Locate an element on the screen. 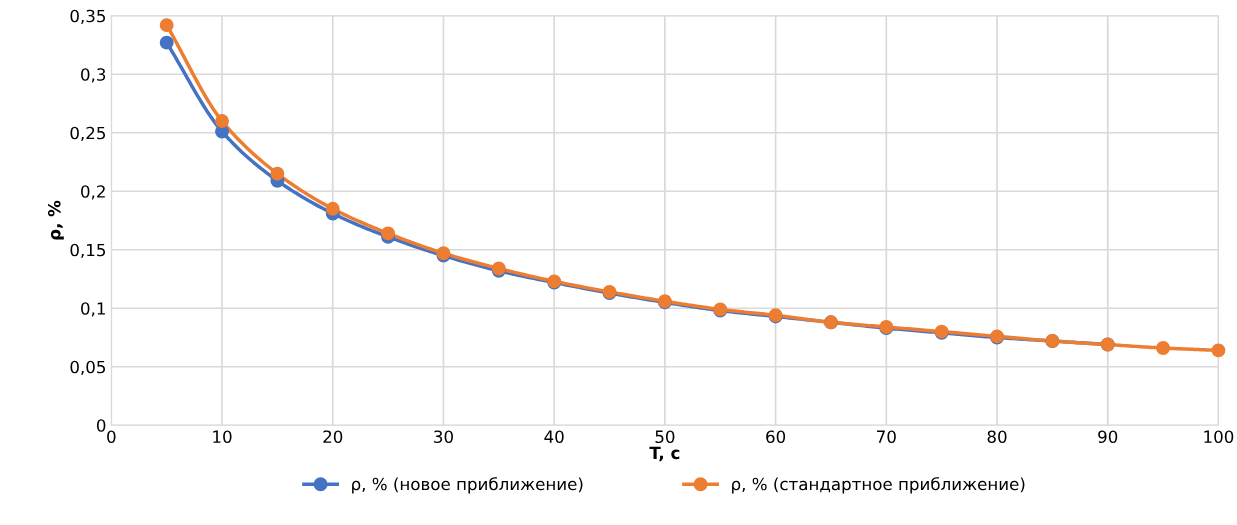 Image resolution: width=1237 pixels, height=525 pixels. y-tick-label: 0,15 is located at coordinates (88, 251).